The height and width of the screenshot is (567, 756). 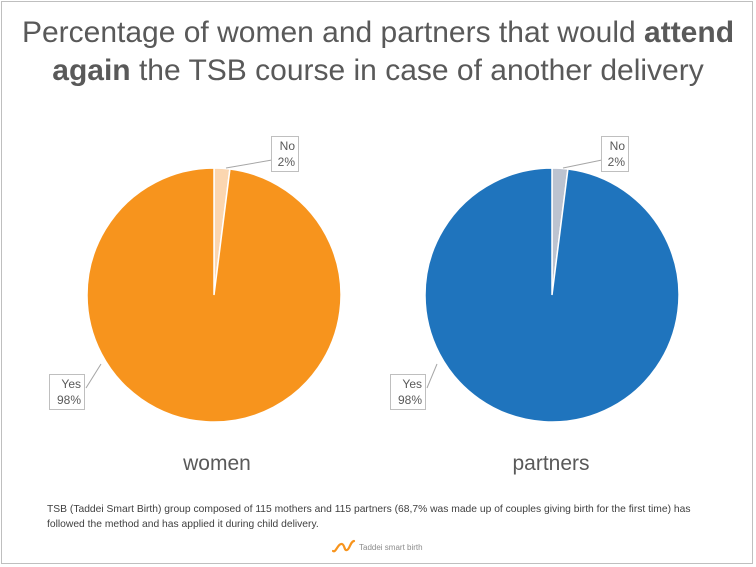 What do you see at coordinates (391, 547) in the screenshot?
I see `logo-text: Taddei smart birth` at bounding box center [391, 547].